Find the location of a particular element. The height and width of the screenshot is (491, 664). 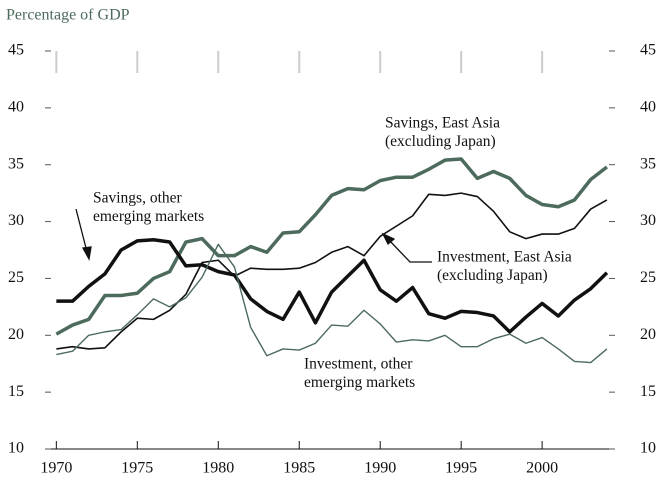

y-tick-label: 40 is located at coordinates (16, 107).